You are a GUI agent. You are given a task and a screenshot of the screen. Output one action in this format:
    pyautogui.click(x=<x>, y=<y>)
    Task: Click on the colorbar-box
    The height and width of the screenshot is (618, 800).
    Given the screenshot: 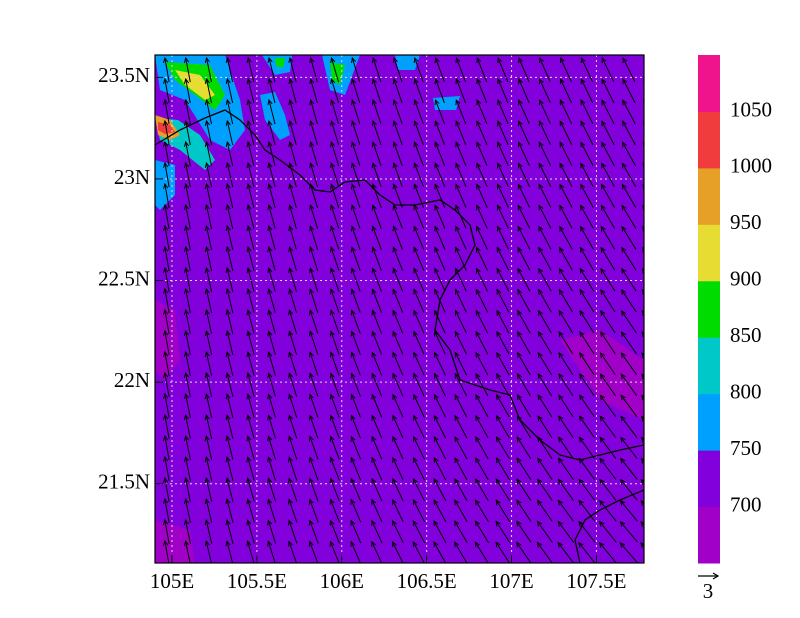 What is the action you would take?
    pyautogui.click(x=709, y=196)
    